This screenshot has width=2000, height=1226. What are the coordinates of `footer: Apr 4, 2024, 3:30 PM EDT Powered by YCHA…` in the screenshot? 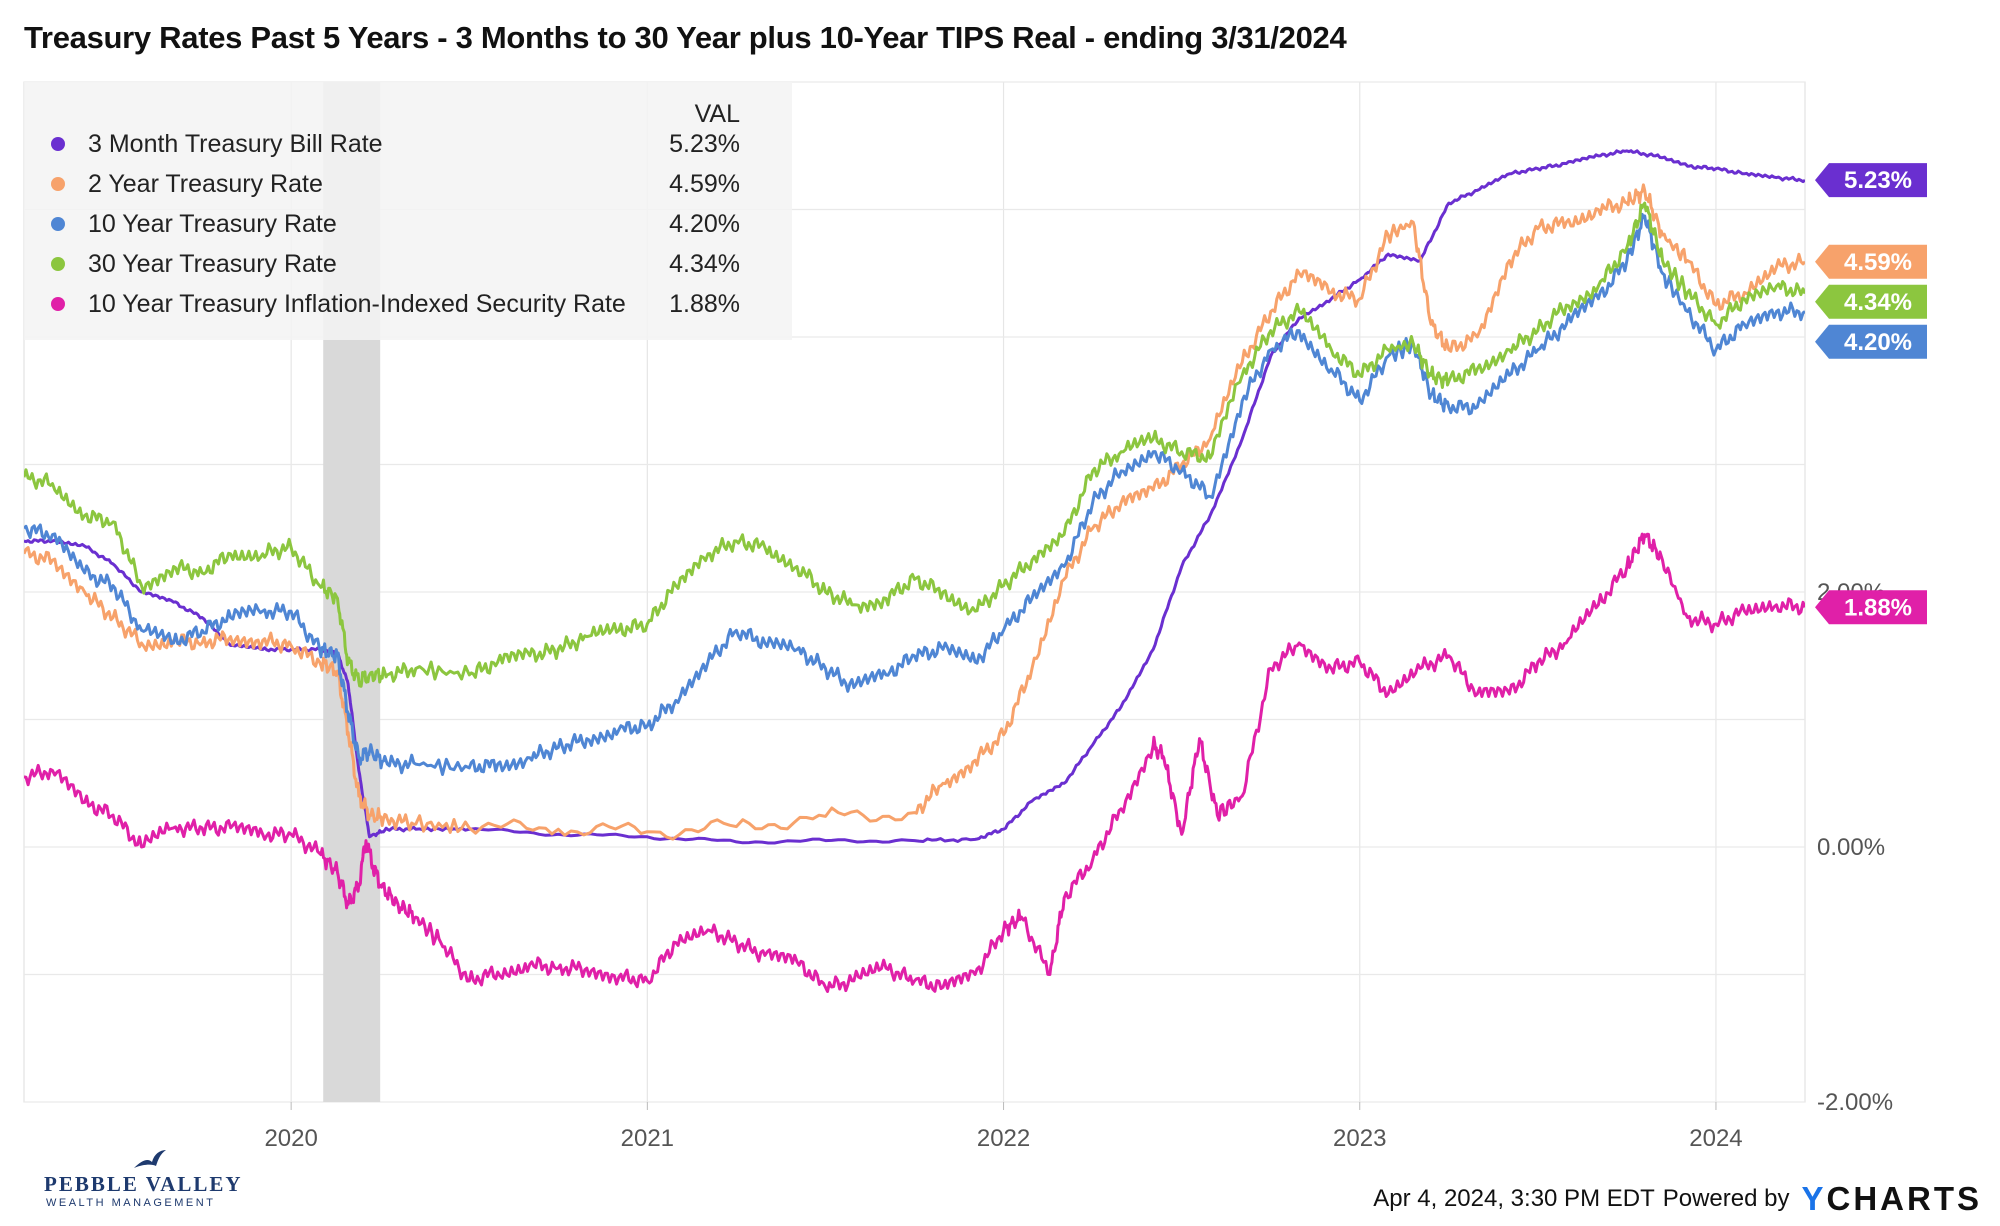 It's located at (1677, 1199).